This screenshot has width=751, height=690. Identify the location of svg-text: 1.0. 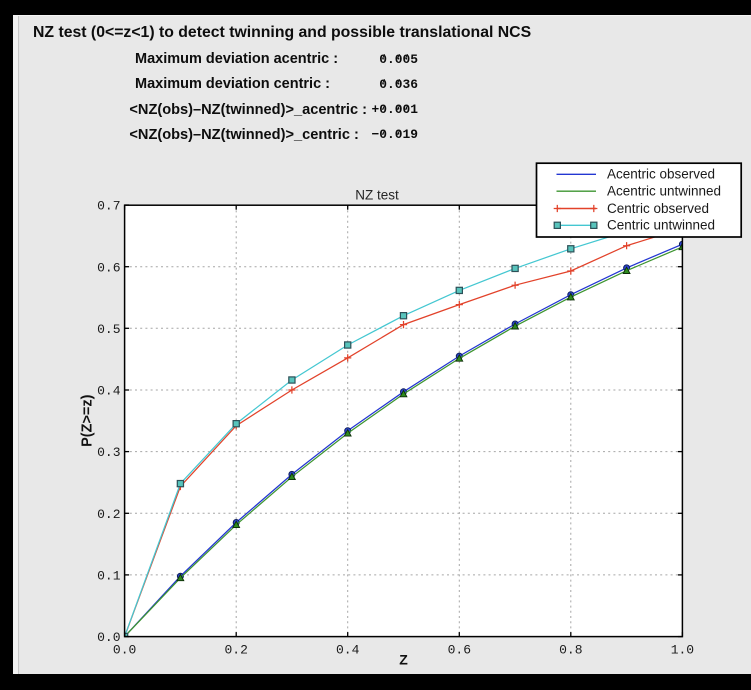
(682, 650).